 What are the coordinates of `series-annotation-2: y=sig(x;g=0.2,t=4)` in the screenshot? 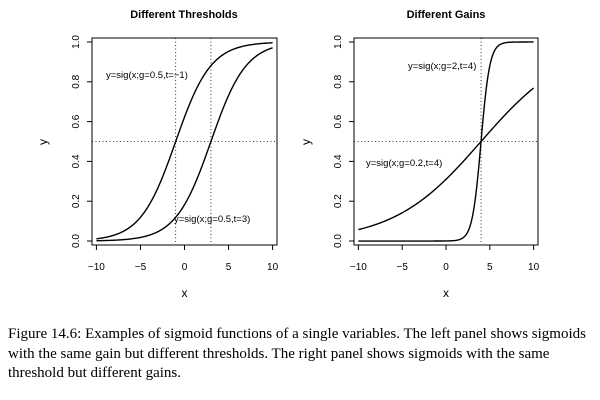 It's located at (404, 163).